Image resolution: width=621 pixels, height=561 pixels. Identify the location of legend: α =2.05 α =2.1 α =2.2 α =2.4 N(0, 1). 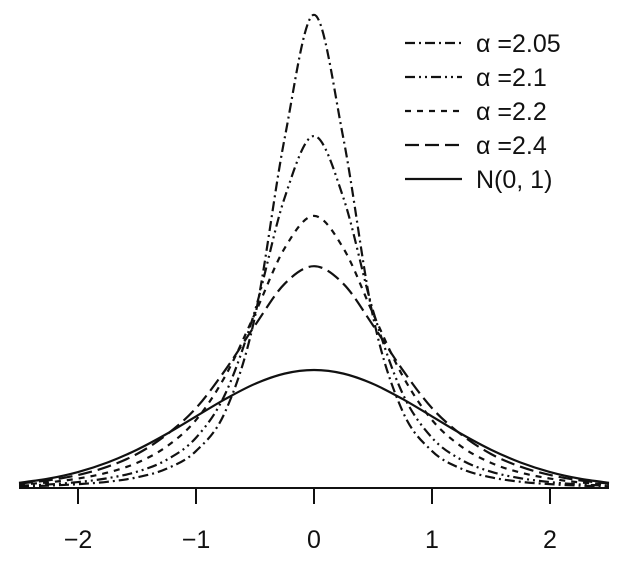
(483, 112).